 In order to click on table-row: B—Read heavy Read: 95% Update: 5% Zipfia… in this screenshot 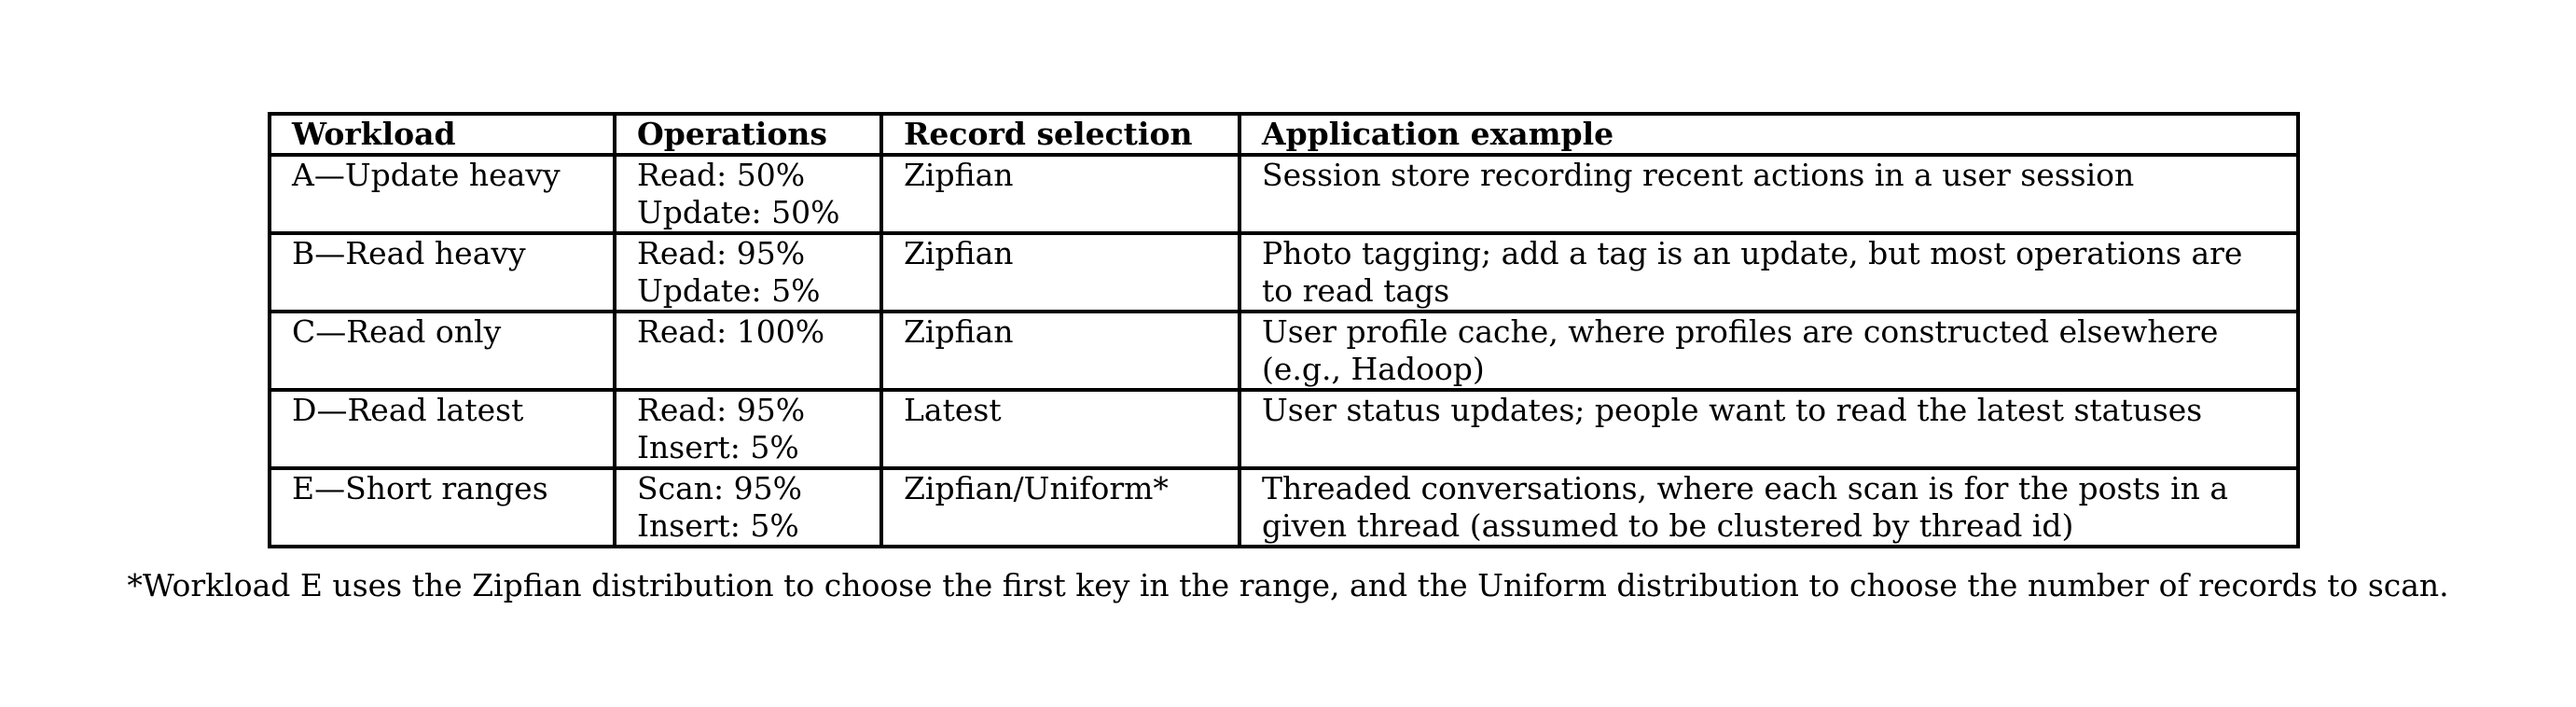, I will do `click(1284, 272)`.